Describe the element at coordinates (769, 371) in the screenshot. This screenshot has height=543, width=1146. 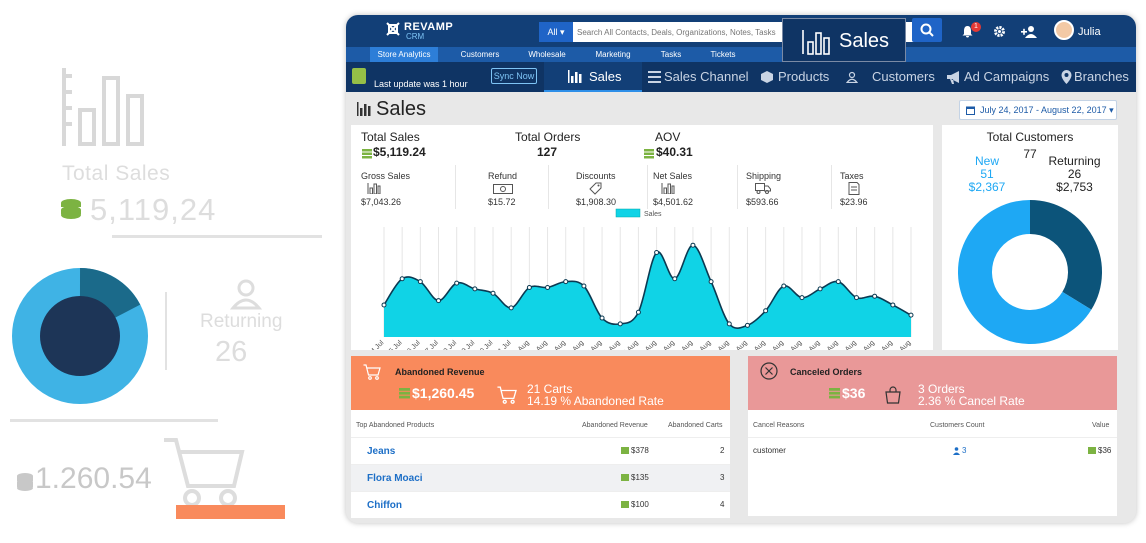
I see `cancel-icon` at that location.